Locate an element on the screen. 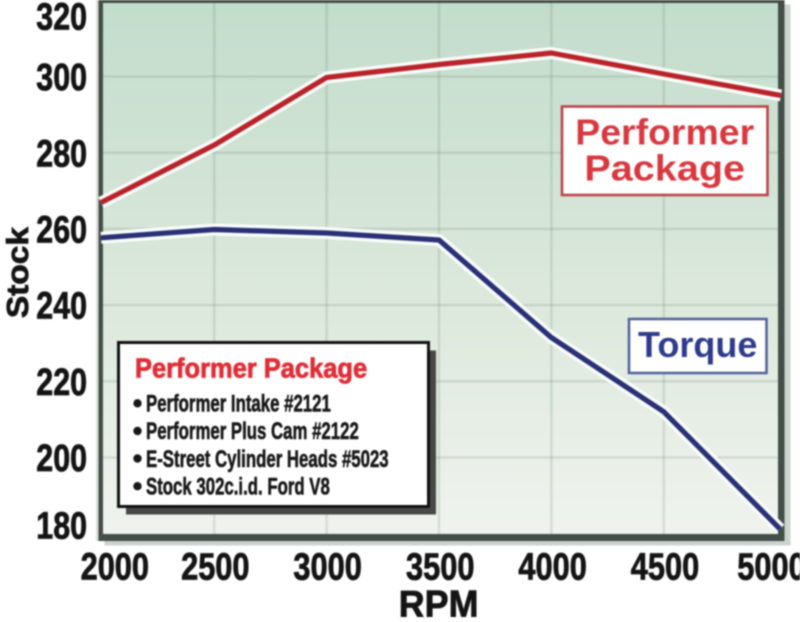 Image resolution: width=800 pixels, height=622 pixels. svg-text: 3000 is located at coordinates (327, 568).